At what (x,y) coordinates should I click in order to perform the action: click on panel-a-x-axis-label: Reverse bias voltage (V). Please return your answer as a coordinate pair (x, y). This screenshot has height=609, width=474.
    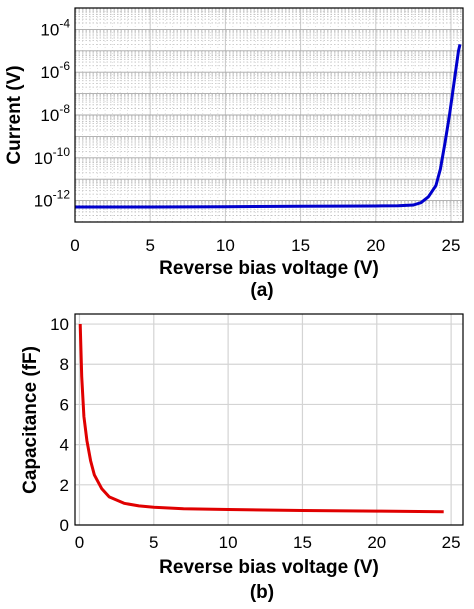
    Looking at the image, I should click on (269, 268).